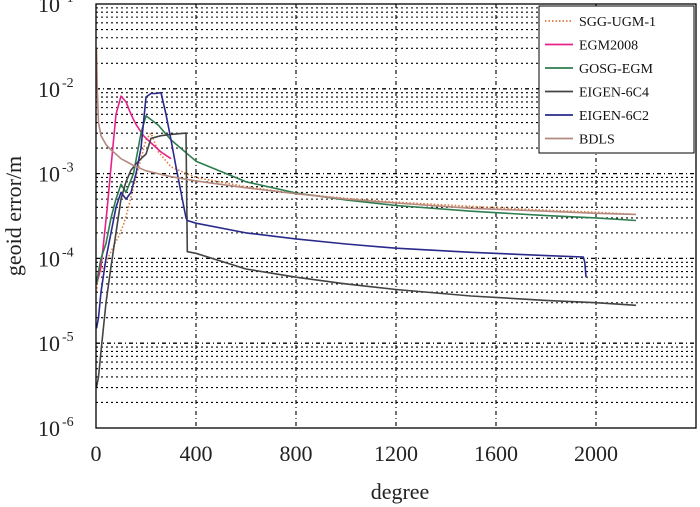 Image resolution: width=700 pixels, height=507 pixels. Describe the element at coordinates (56, 220) in the screenshot. I see `y-axis-ticks: 10-6 10-5 10-4 10-3 10-2 10-1` at that location.